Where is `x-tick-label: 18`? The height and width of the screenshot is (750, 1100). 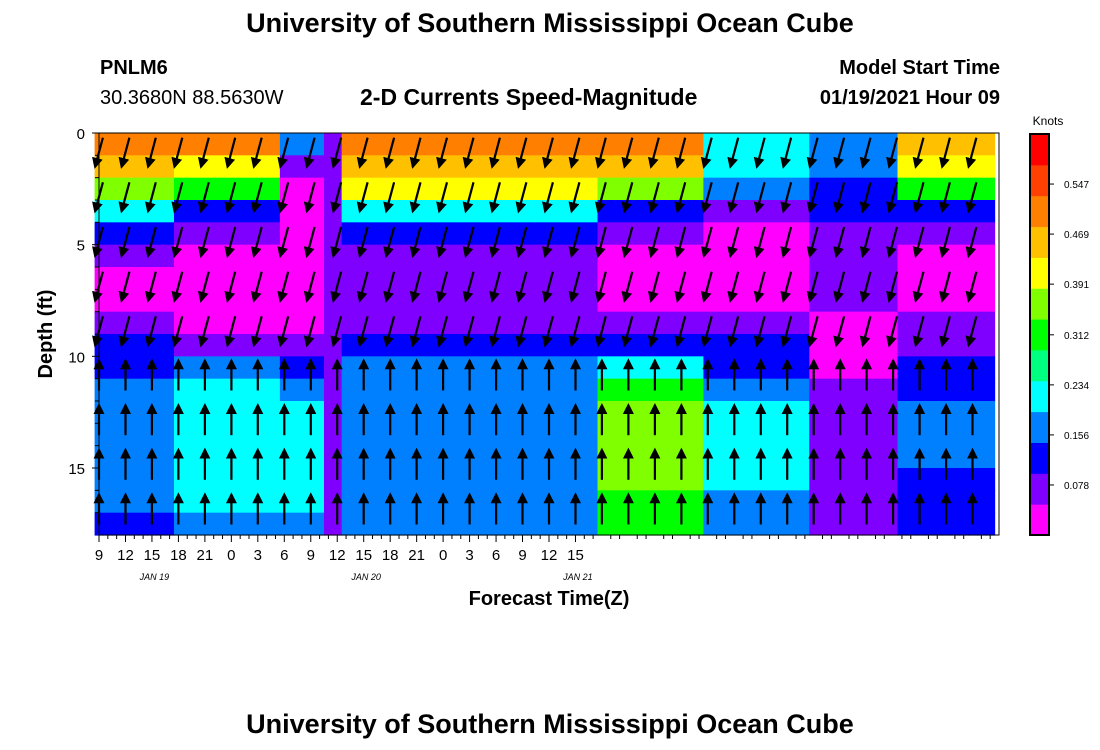 x-tick-label: 18 is located at coordinates (390, 555).